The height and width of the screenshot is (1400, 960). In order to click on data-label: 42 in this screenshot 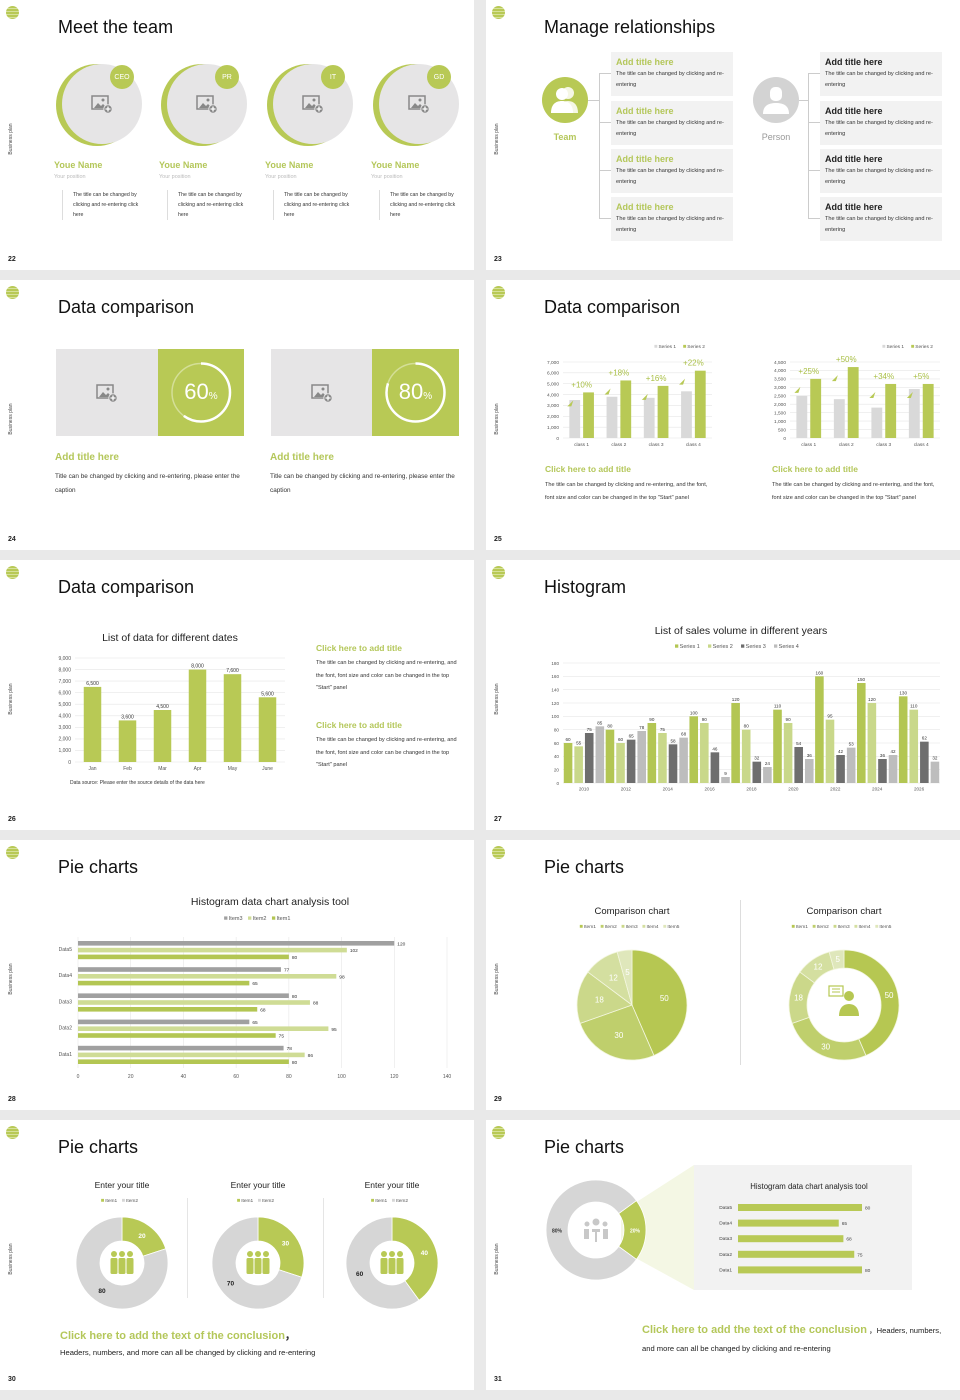, I will do `click(841, 751)`.